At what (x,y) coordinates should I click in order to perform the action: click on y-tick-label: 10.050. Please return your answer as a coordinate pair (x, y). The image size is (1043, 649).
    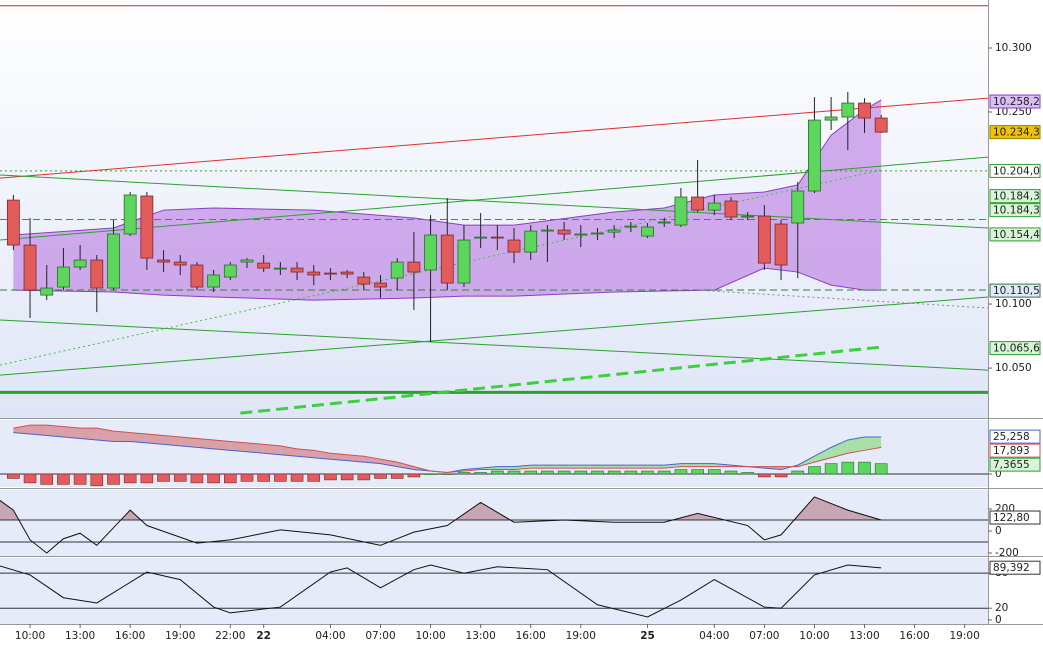
    Looking at the image, I should click on (1013, 368).